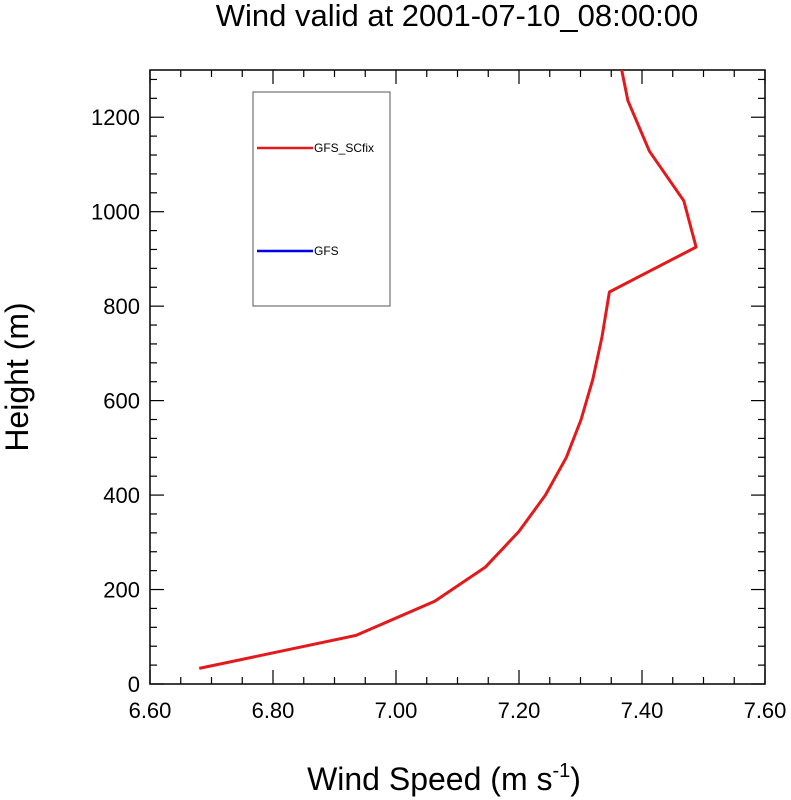 The width and height of the screenshot is (791, 800). I want to click on y-tick-label: 1000, so click(115, 212).